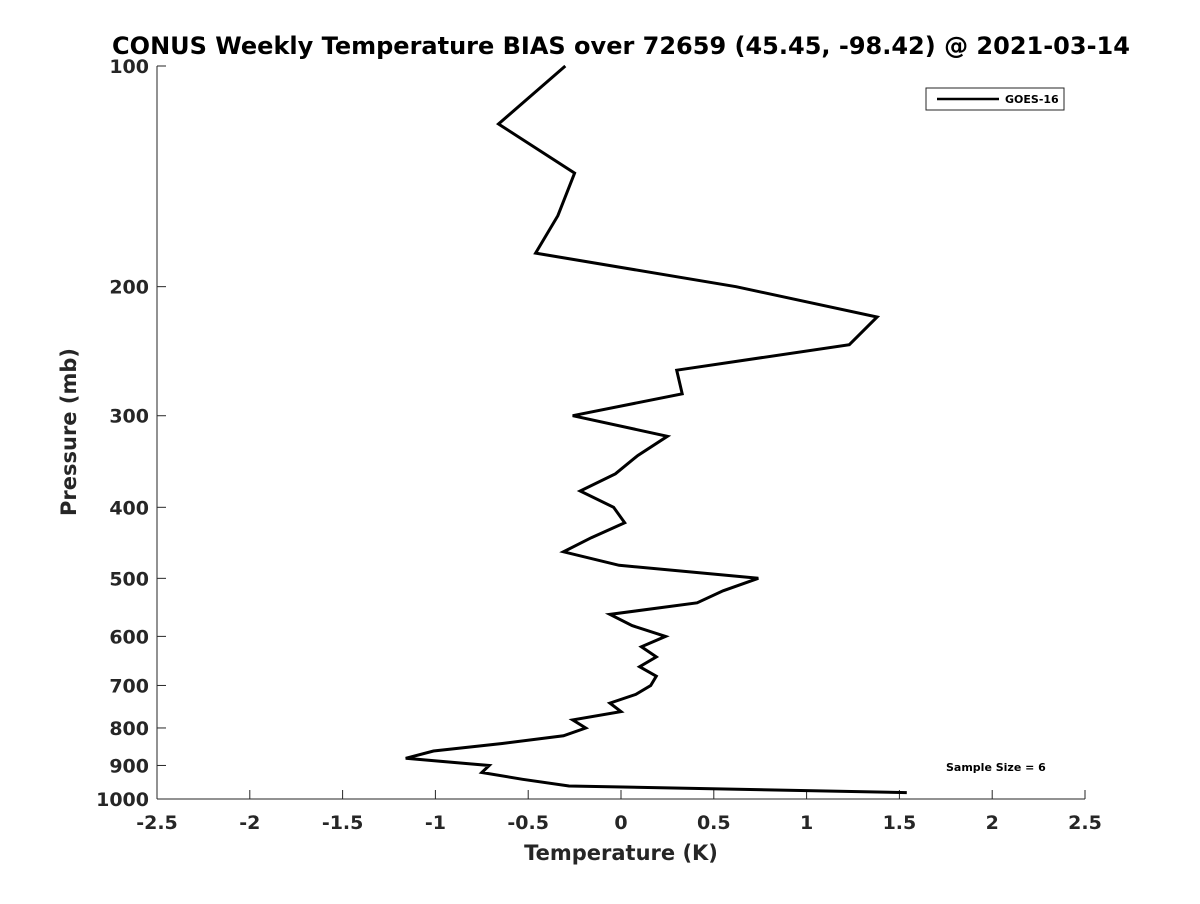 This screenshot has width=1200, height=904. Describe the element at coordinates (129, 288) in the screenshot. I see `y-tick-label: 200` at that location.